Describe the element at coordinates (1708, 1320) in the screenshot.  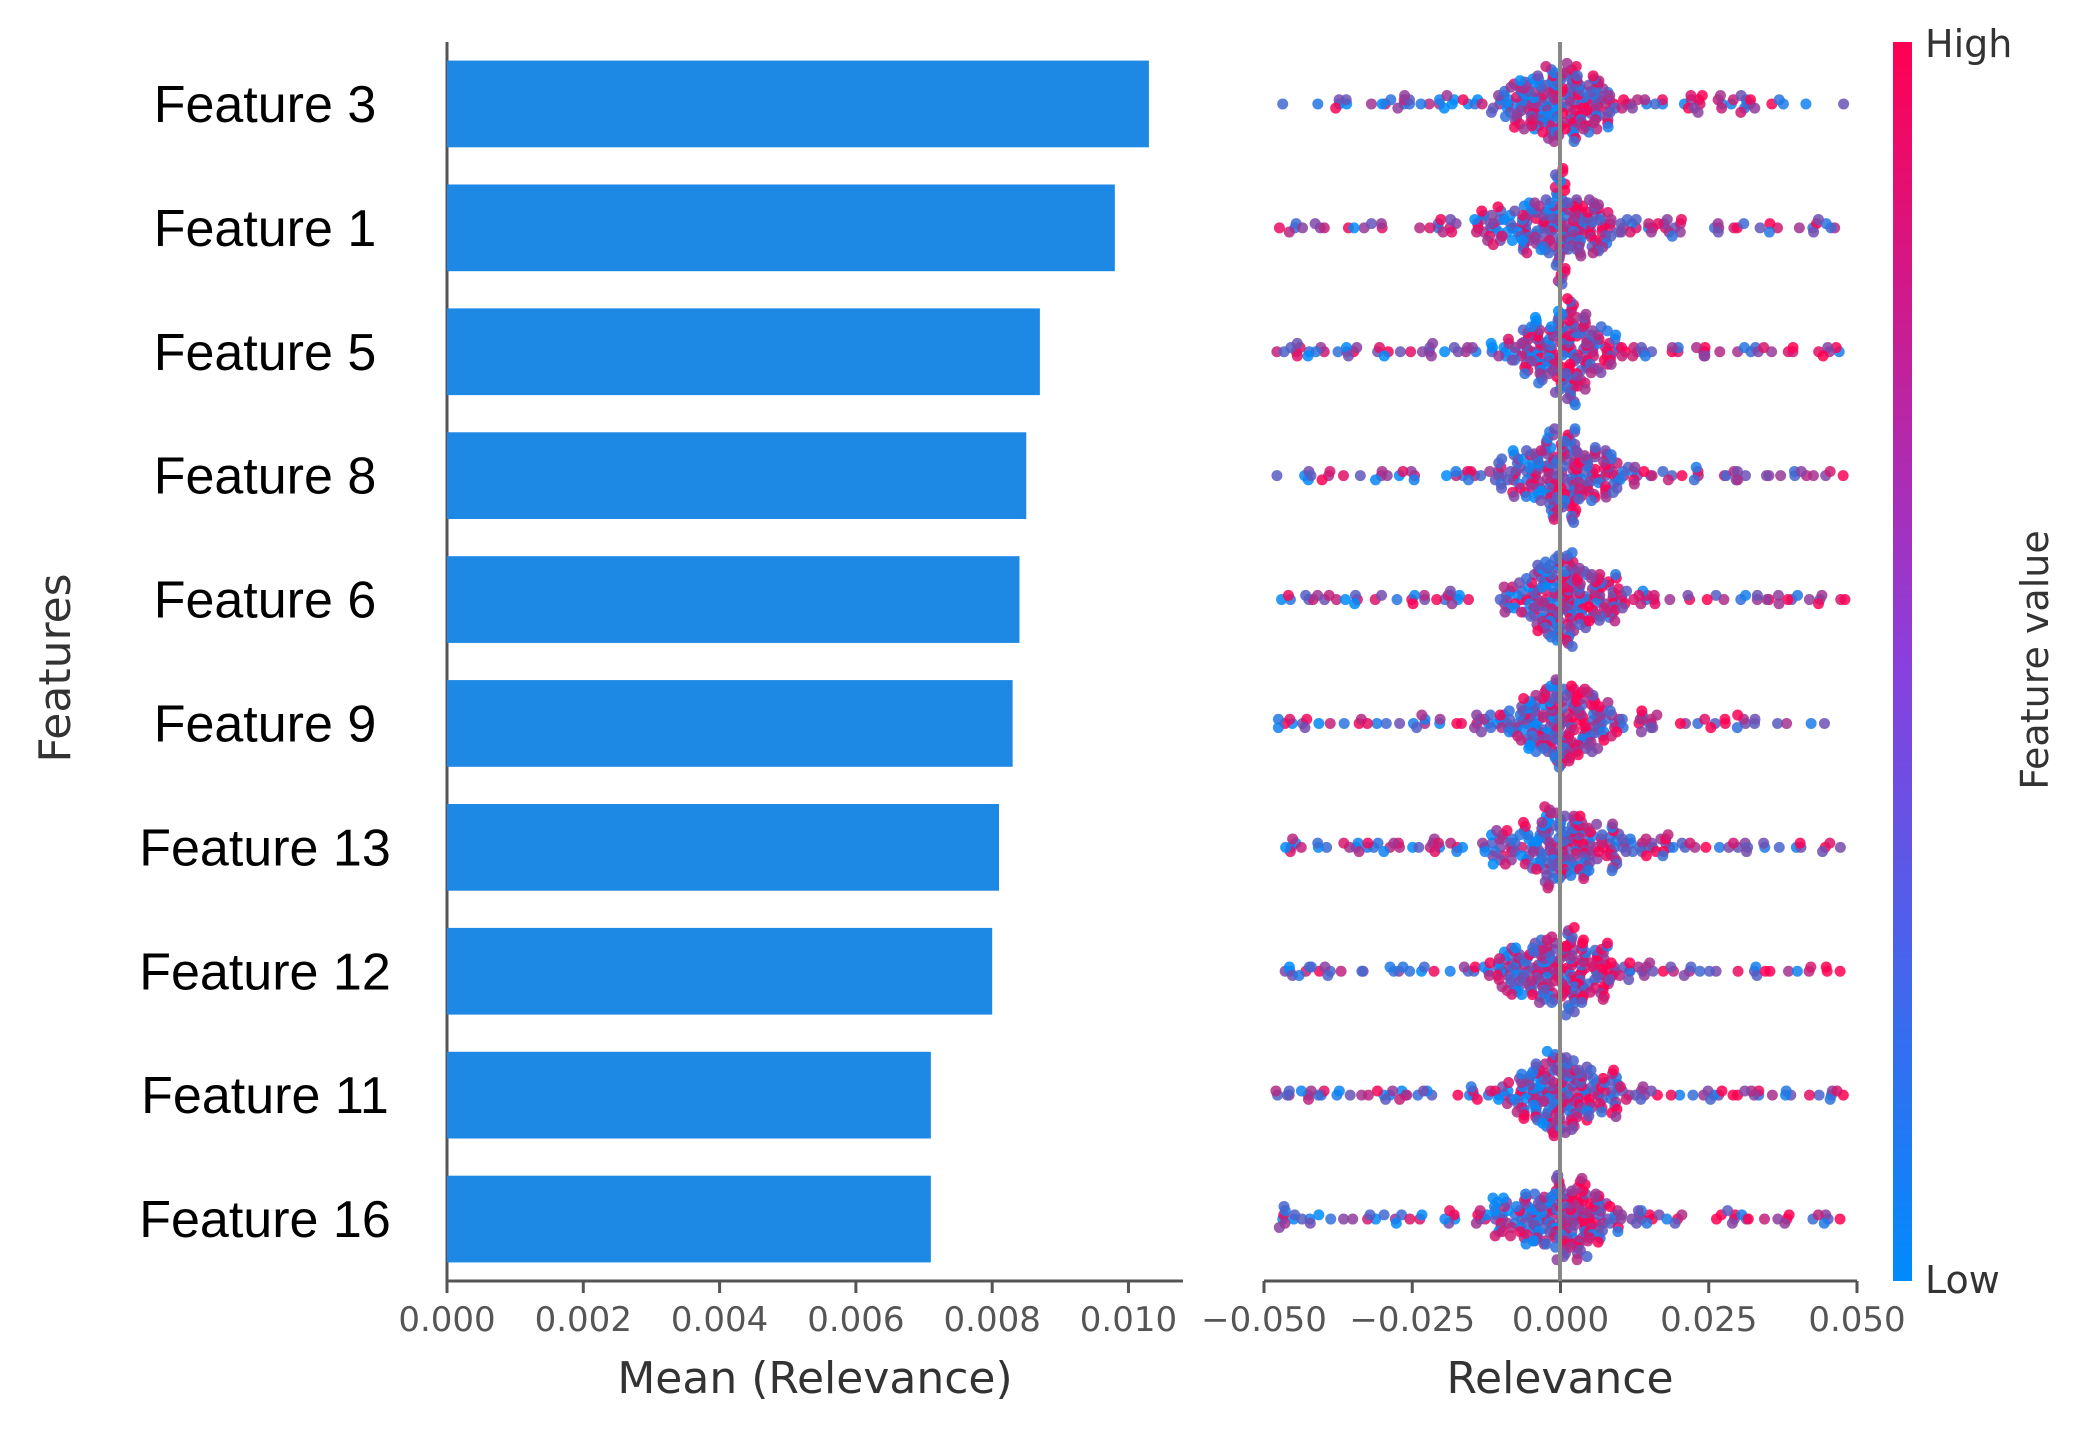
I see `beeswarm-x-tick-label: 0.025` at that location.